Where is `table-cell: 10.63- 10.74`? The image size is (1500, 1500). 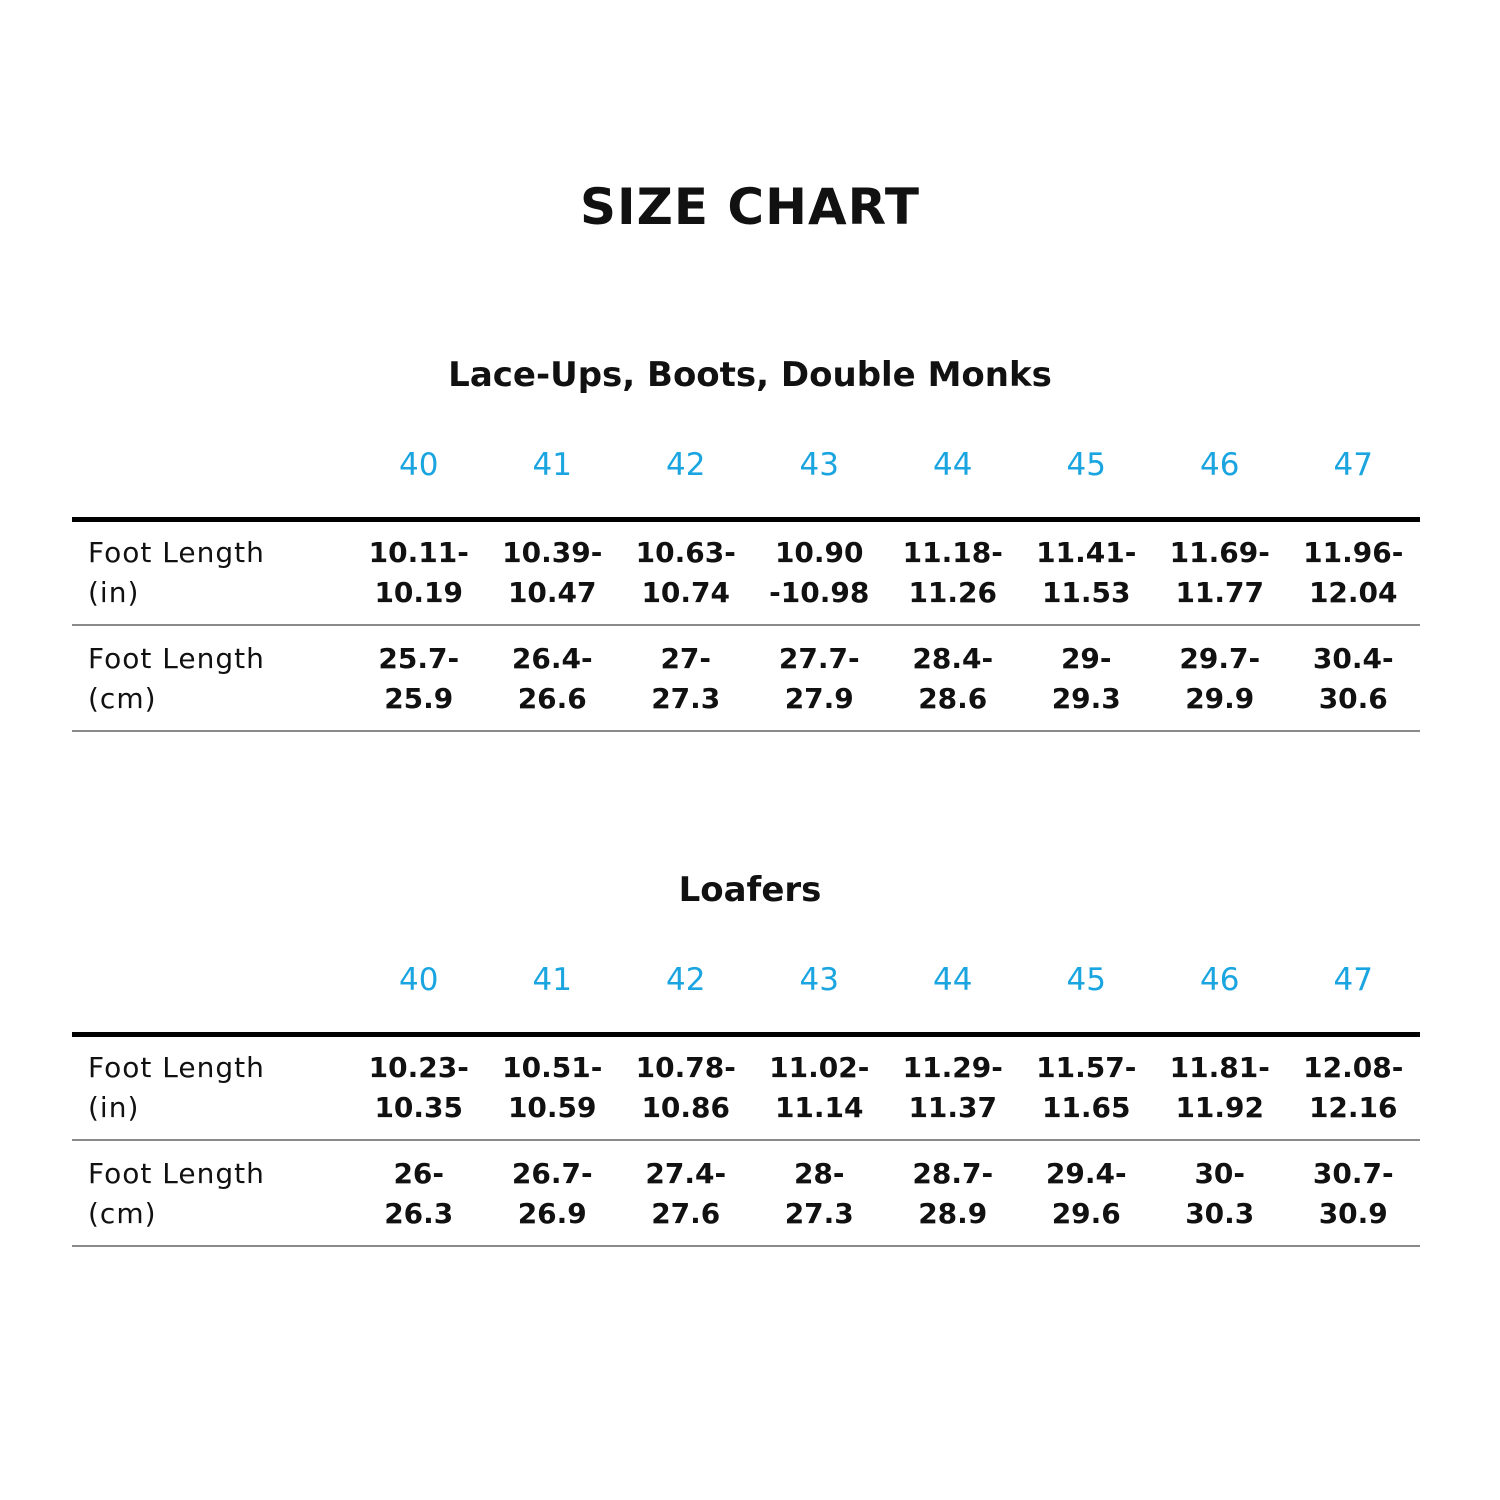 table-cell: 10.63- 10.74 is located at coordinates (686, 573).